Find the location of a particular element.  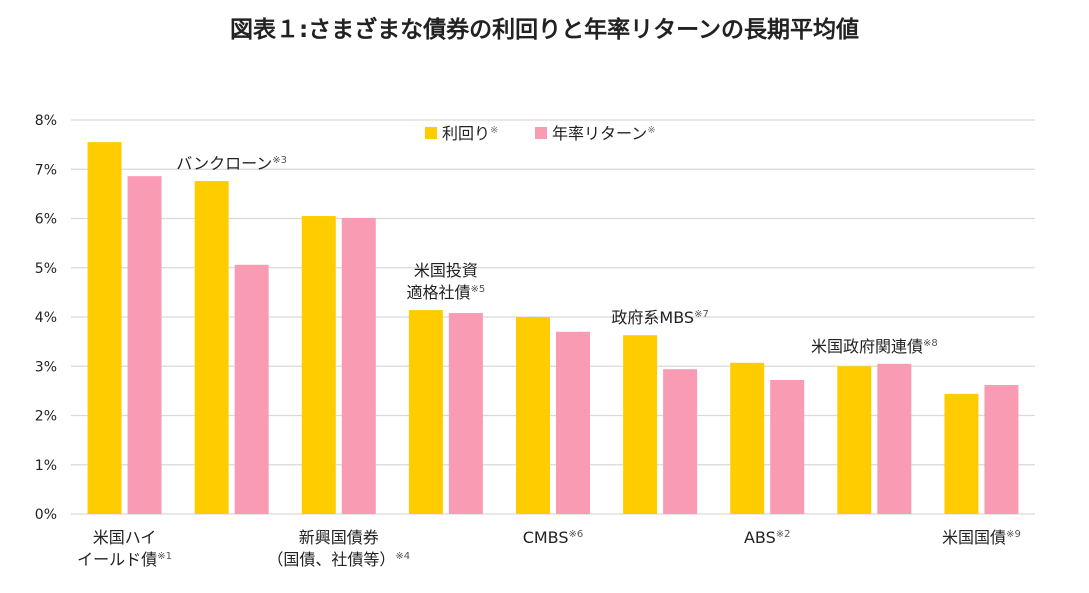

category-label-line: （国債、社債等）※4 is located at coordinates (338, 559).